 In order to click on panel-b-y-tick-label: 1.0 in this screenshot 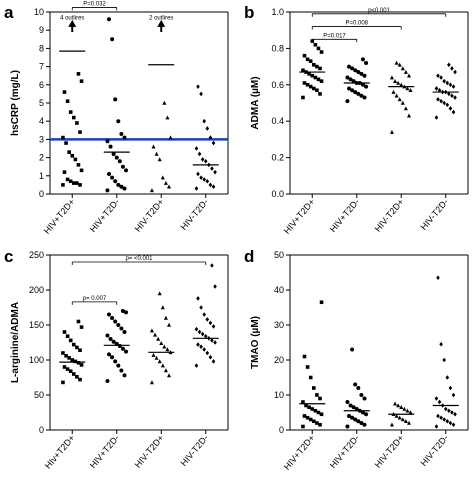, I will do `click(277, 12)`.